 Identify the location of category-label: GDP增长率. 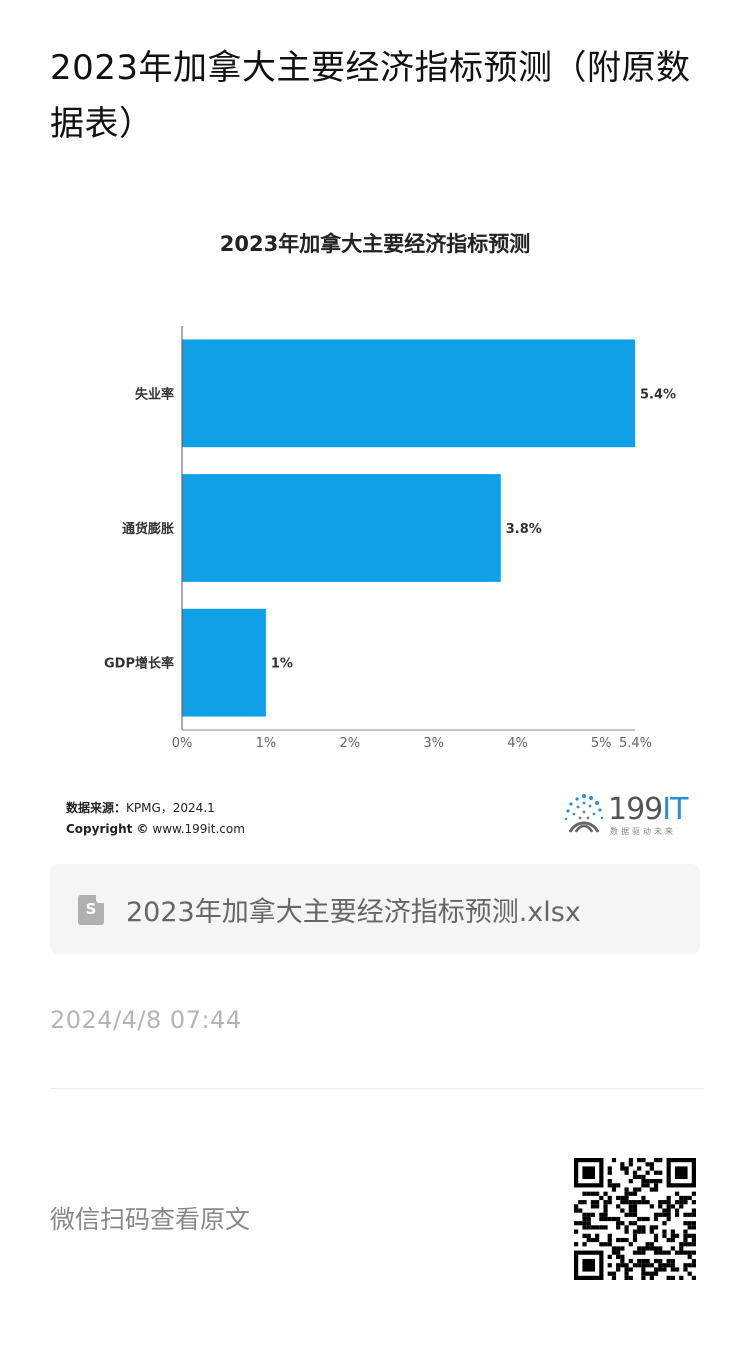
(139, 664).